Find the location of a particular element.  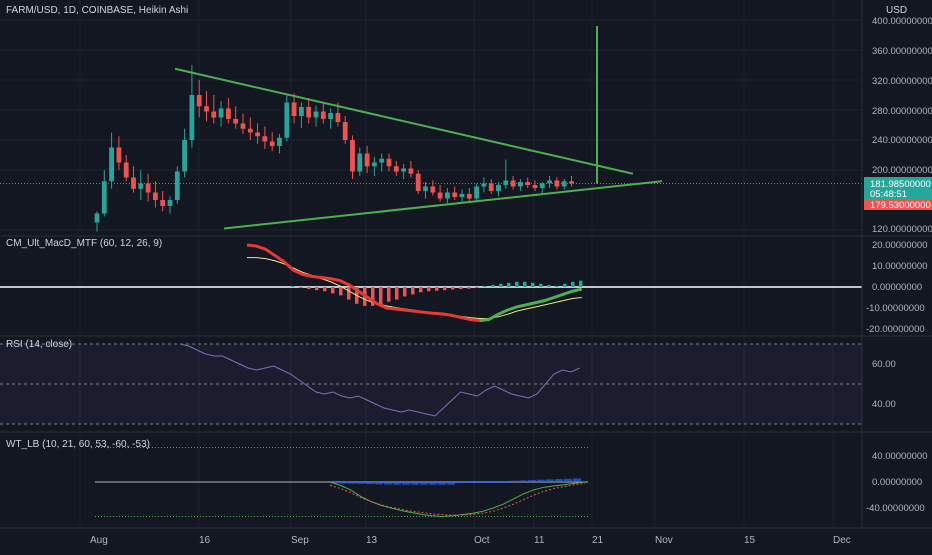

low-price-value: 179.53000000 is located at coordinates (900, 205).